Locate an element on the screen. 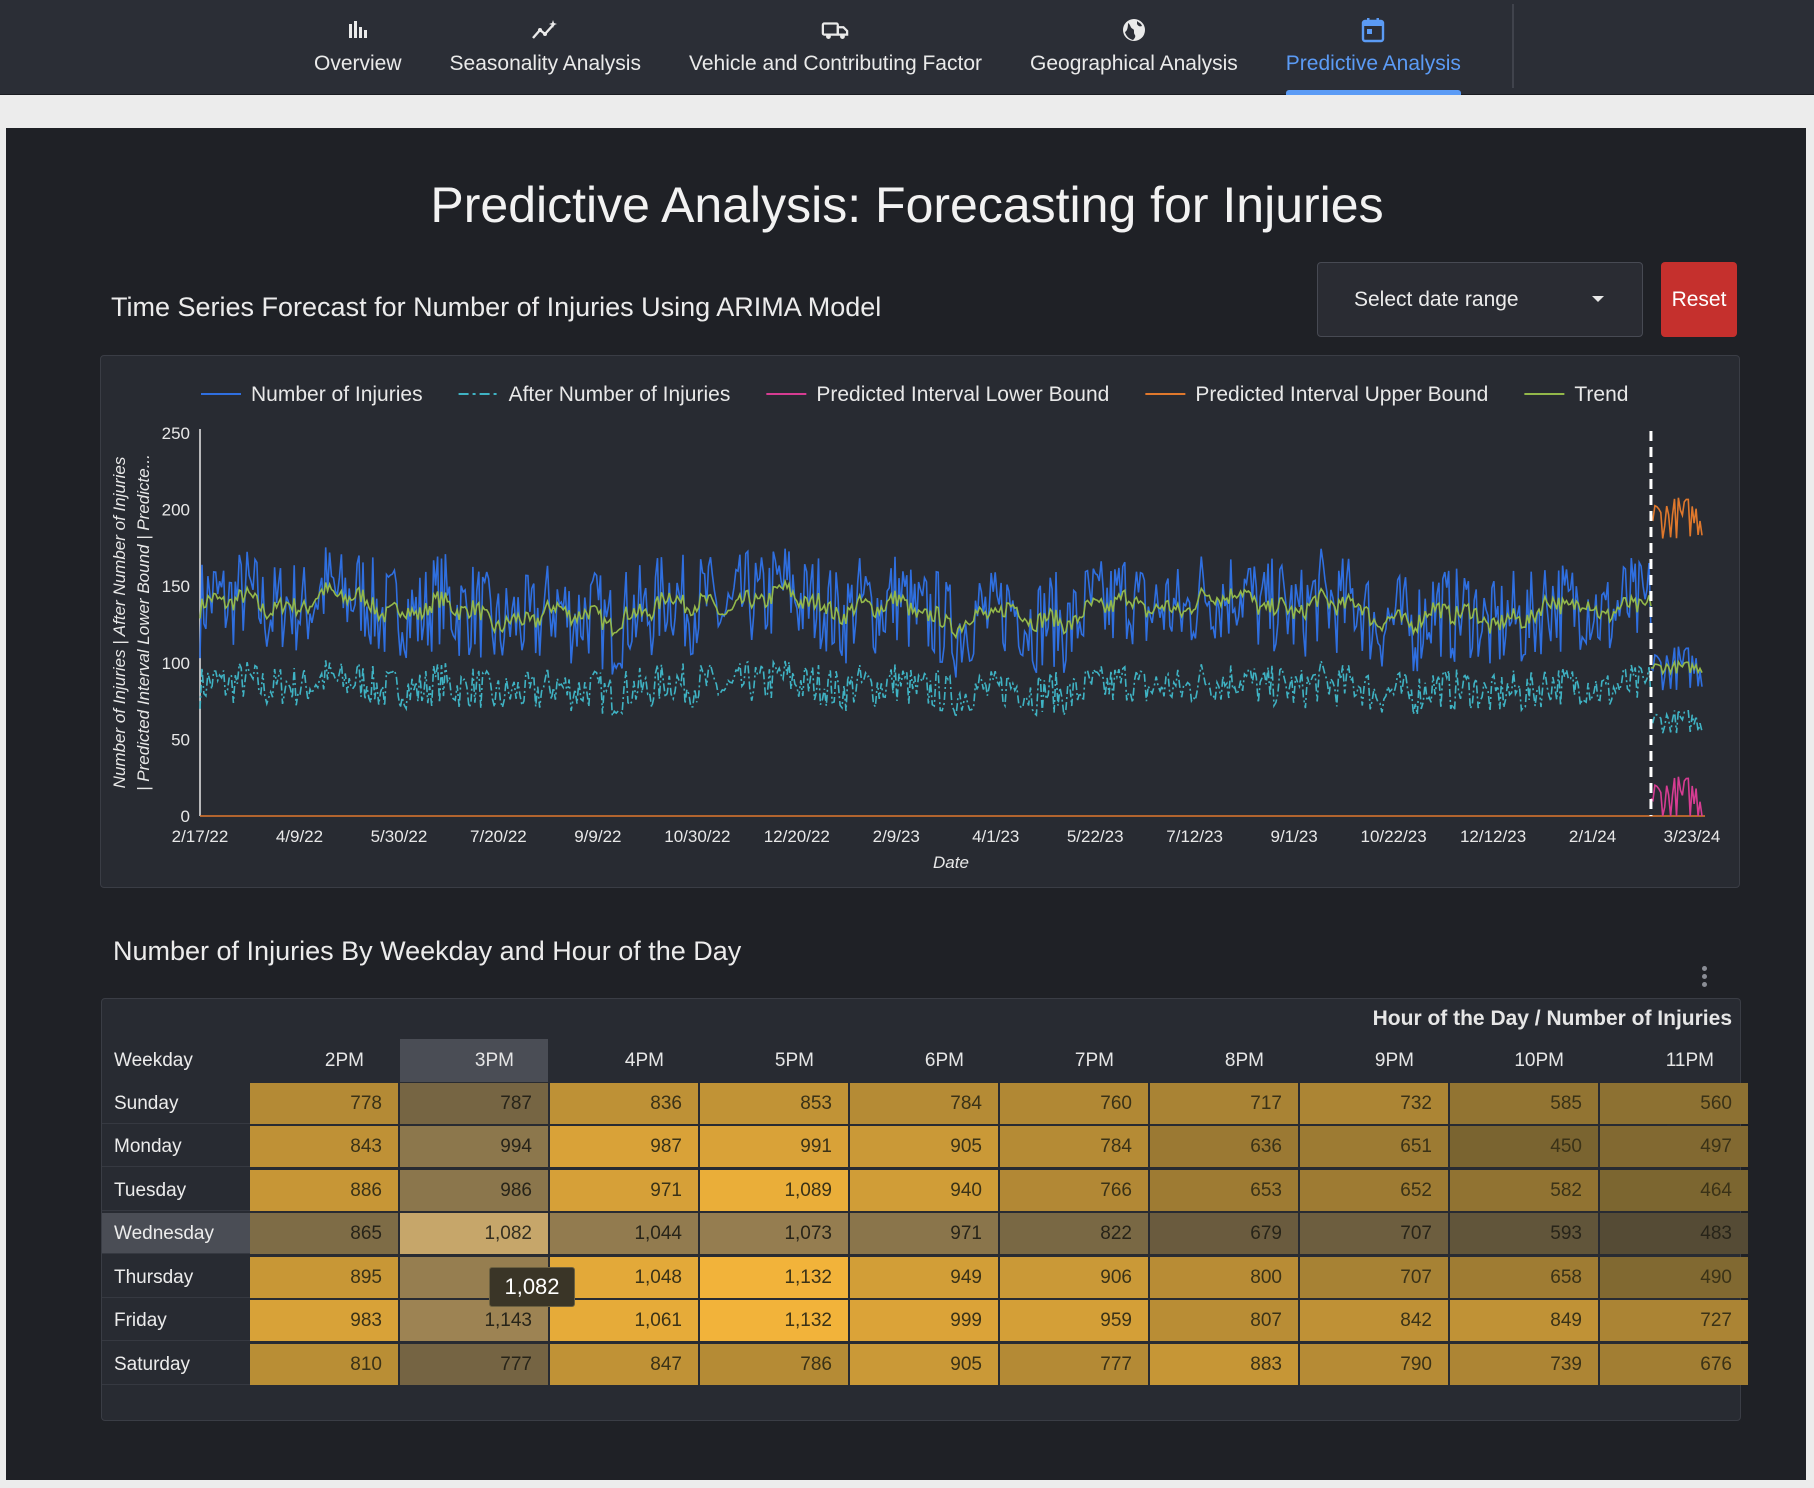 The image size is (1814, 1488). heatmap-cell: 886 is located at coordinates (324, 1190).